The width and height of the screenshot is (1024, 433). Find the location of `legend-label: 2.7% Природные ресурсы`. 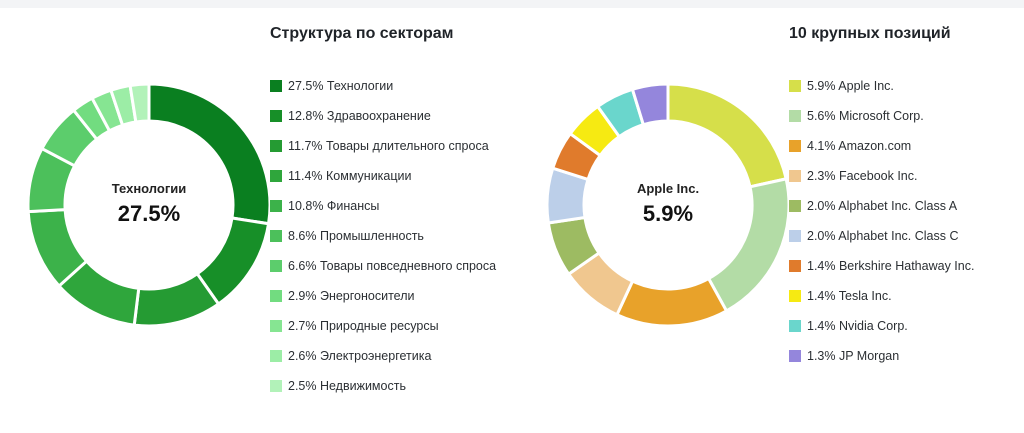

legend-label: 2.7% Природные ресурсы is located at coordinates (363, 326).